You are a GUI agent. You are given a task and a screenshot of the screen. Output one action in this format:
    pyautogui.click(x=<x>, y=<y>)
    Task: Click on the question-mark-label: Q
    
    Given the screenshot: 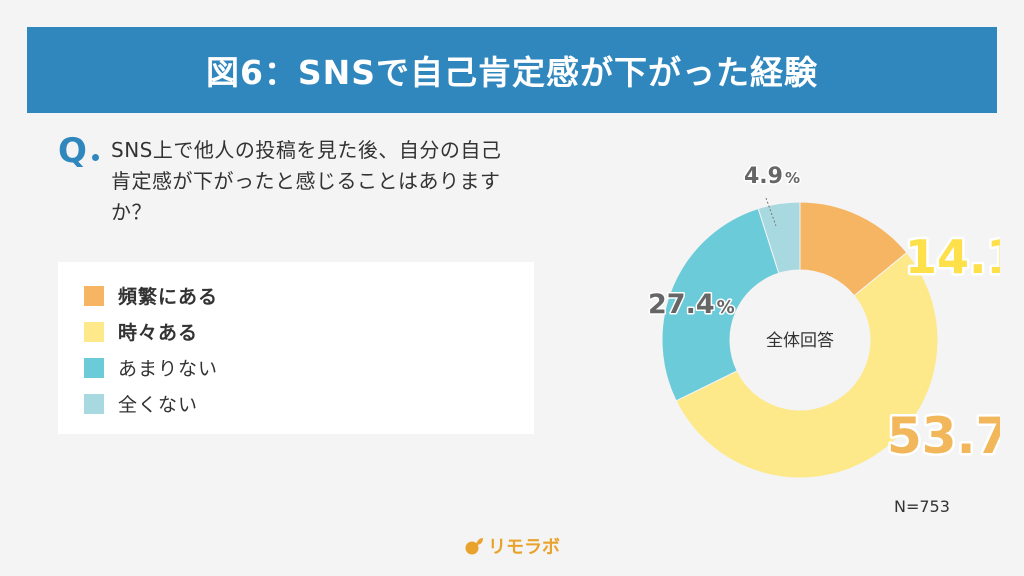 What is the action you would take?
    pyautogui.click(x=72, y=151)
    